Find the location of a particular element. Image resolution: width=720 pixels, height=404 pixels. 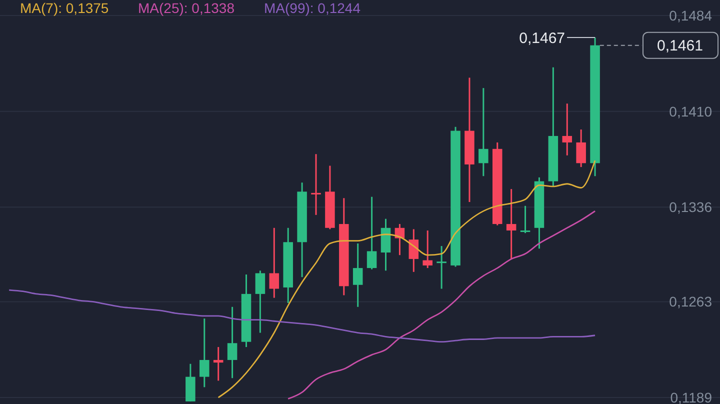

y-tick-label: 0,1263 is located at coordinates (690, 302).